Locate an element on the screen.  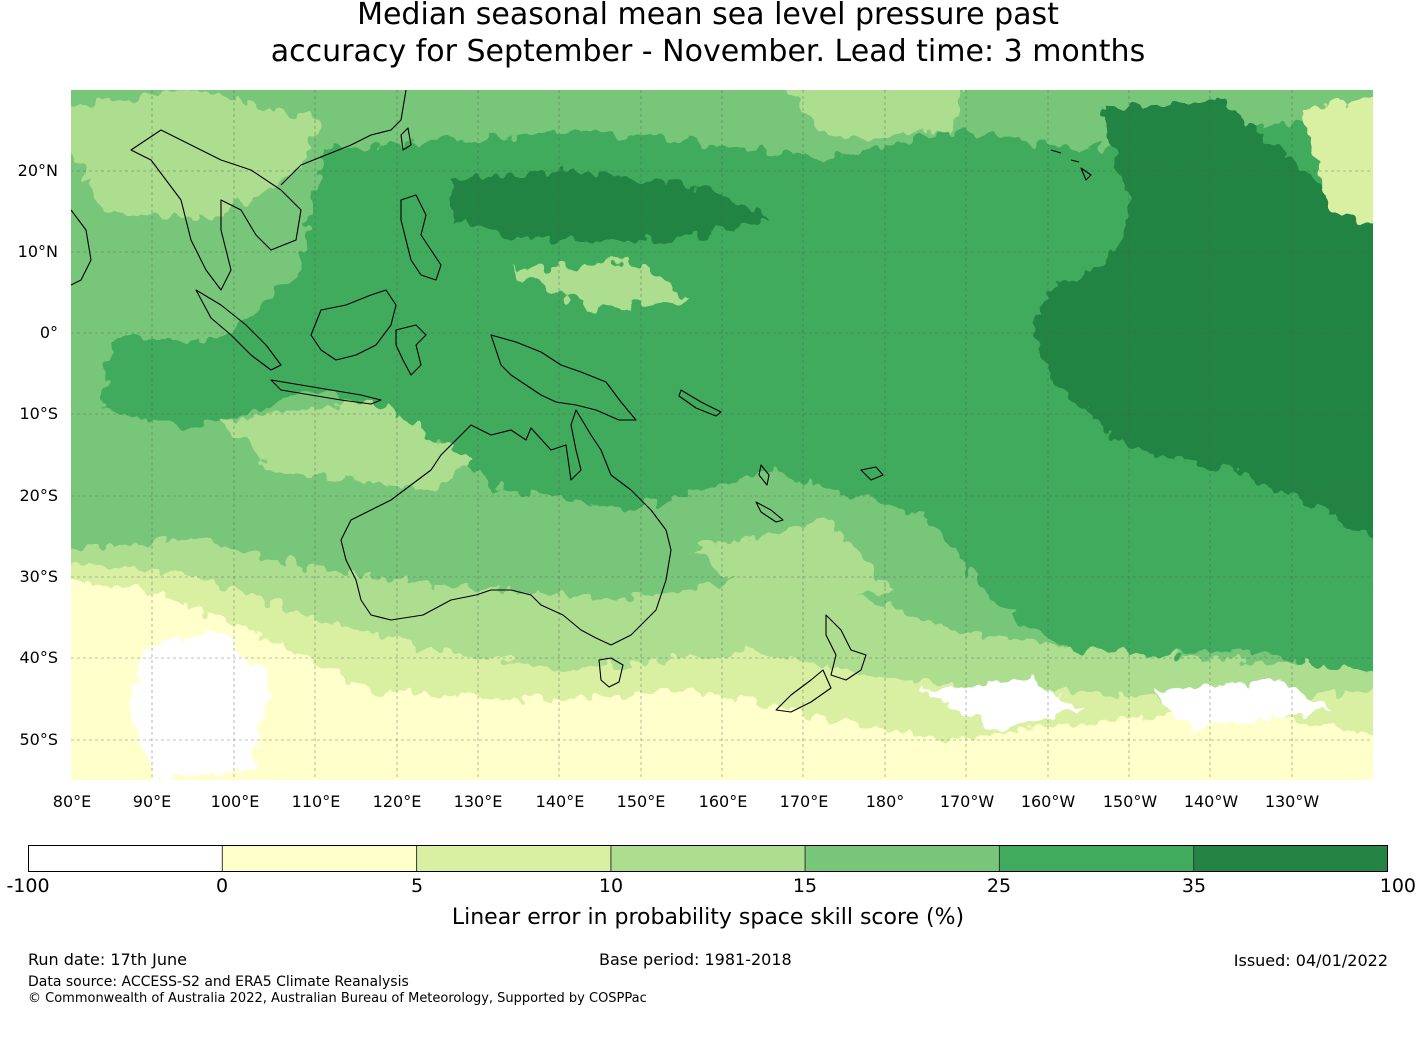
lat-label: 30°S is located at coordinates (38, 576).